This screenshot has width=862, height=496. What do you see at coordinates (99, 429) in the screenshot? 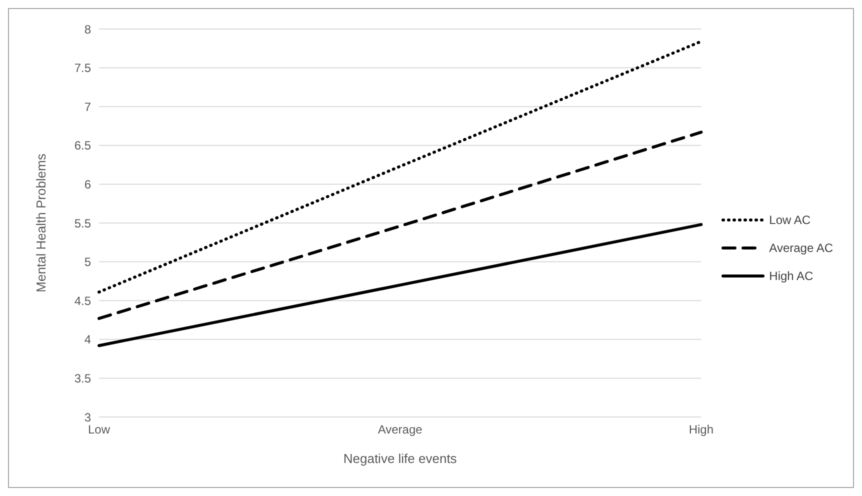
I see `x-tick-label: Low` at bounding box center [99, 429].